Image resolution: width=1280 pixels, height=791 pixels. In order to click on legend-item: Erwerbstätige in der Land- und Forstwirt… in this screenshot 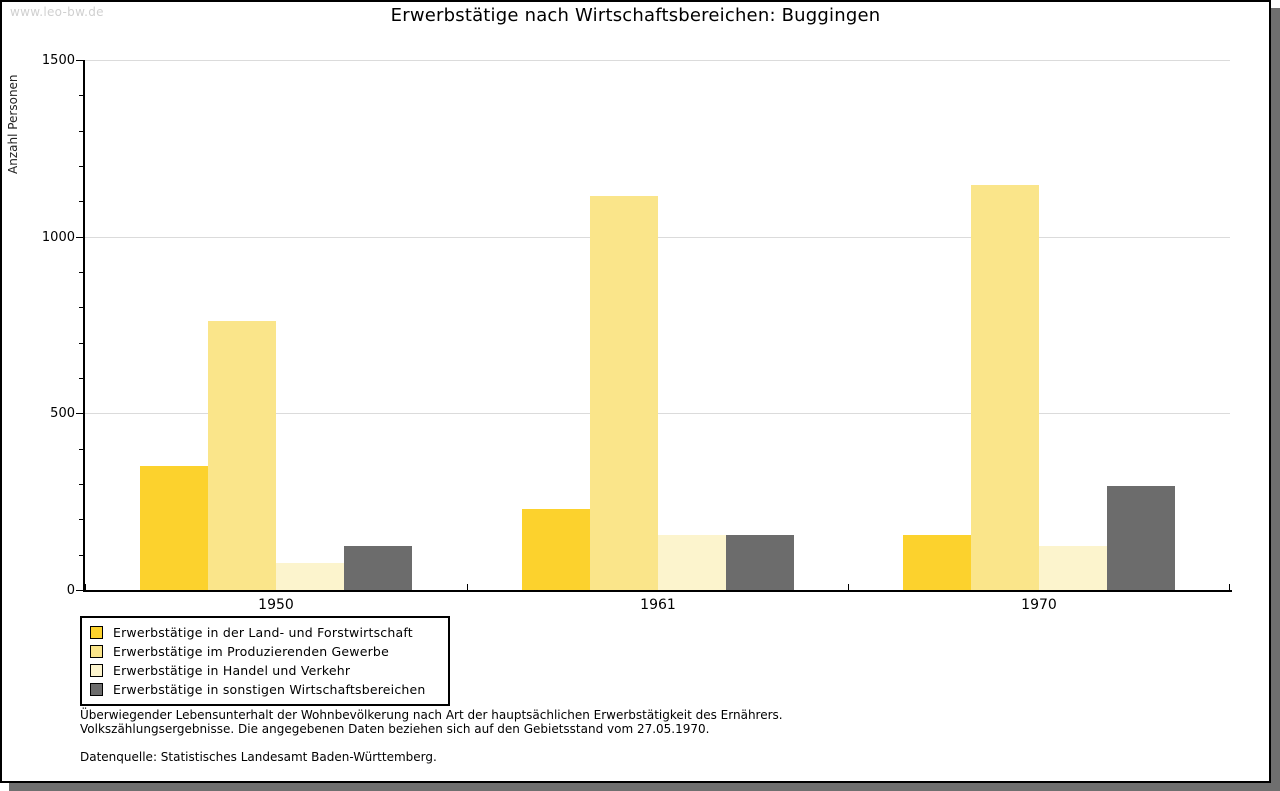, I will do `click(265, 632)`.